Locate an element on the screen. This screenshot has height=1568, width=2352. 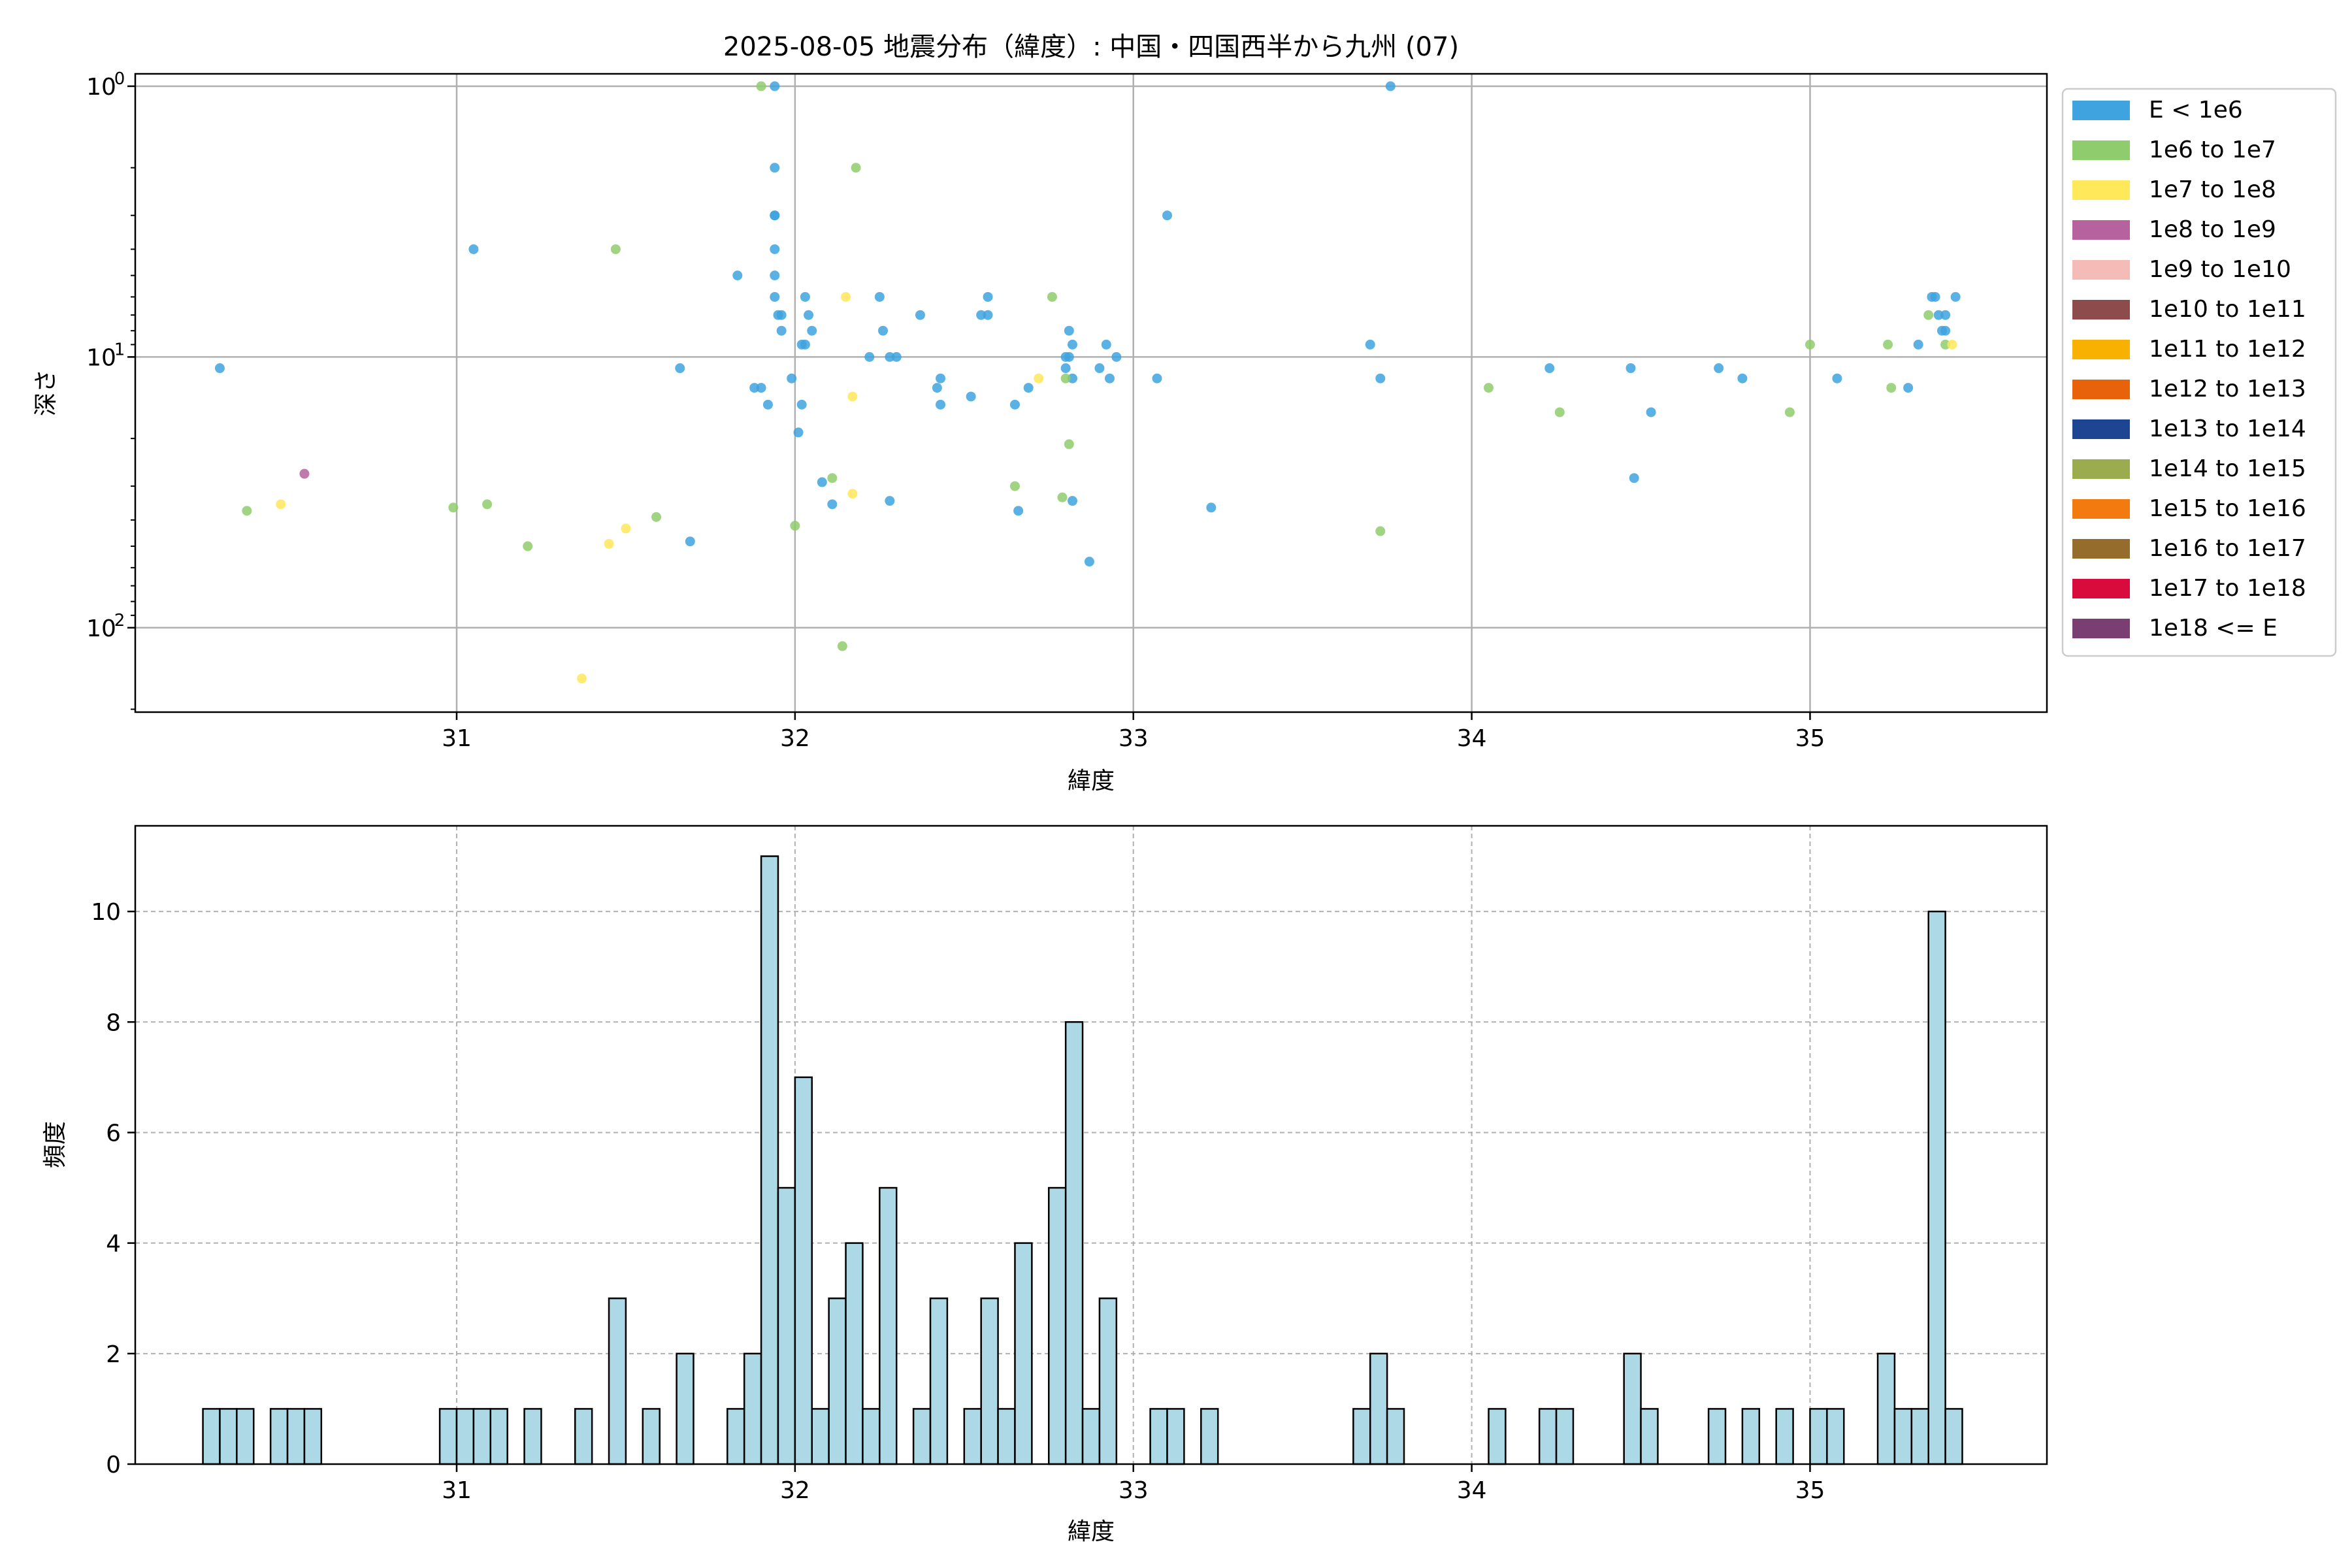
histogram-y-tick-label: 2 is located at coordinates (113, 1354).